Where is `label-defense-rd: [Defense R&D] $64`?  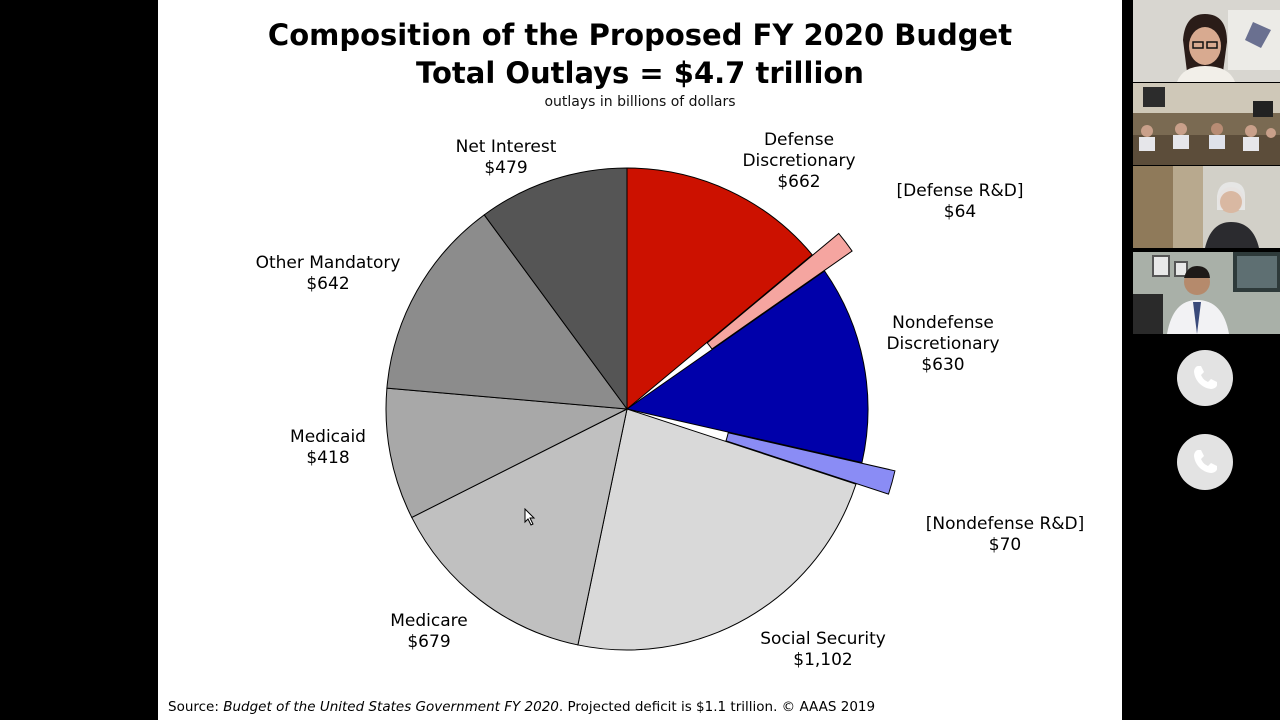
label-defense-rd: [Defense R&D] $64 is located at coordinates (960, 202).